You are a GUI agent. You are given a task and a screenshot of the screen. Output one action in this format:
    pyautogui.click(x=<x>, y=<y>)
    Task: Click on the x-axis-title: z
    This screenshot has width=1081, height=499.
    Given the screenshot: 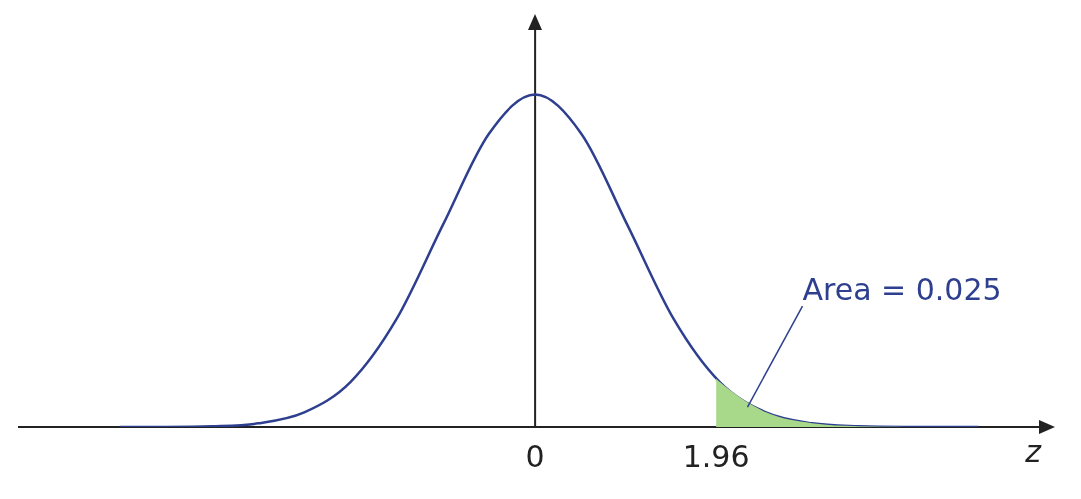 What is the action you would take?
    pyautogui.click(x=1033, y=451)
    